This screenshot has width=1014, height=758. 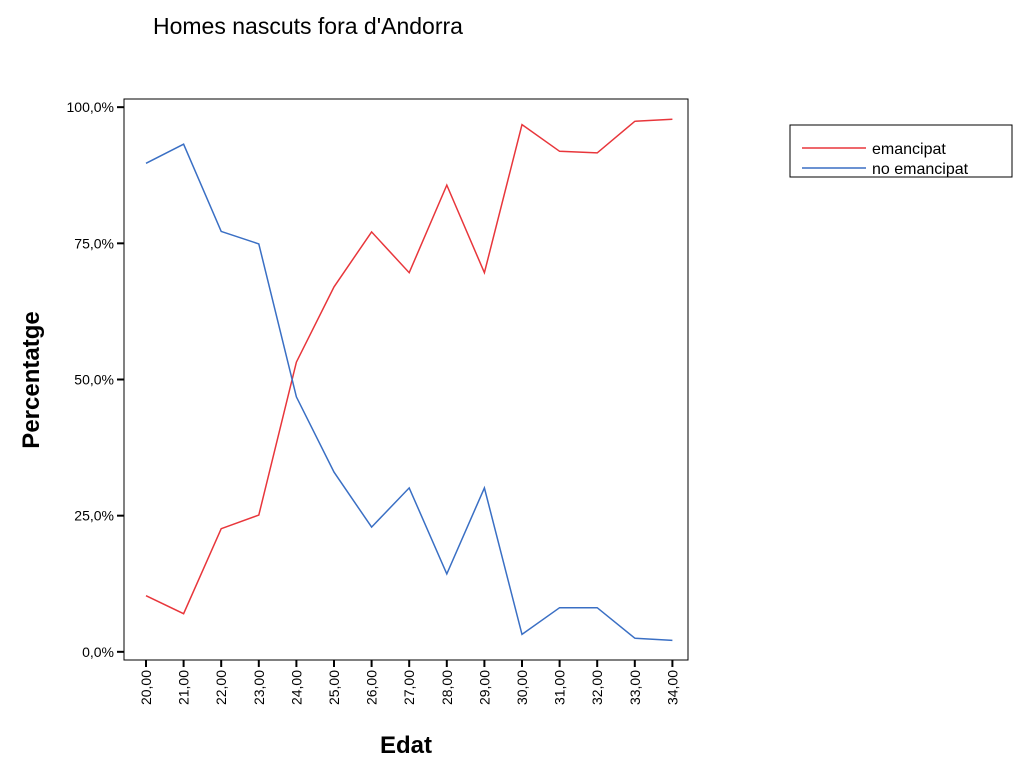 I want to click on legend-label-0: emancipat, so click(x=909, y=149).